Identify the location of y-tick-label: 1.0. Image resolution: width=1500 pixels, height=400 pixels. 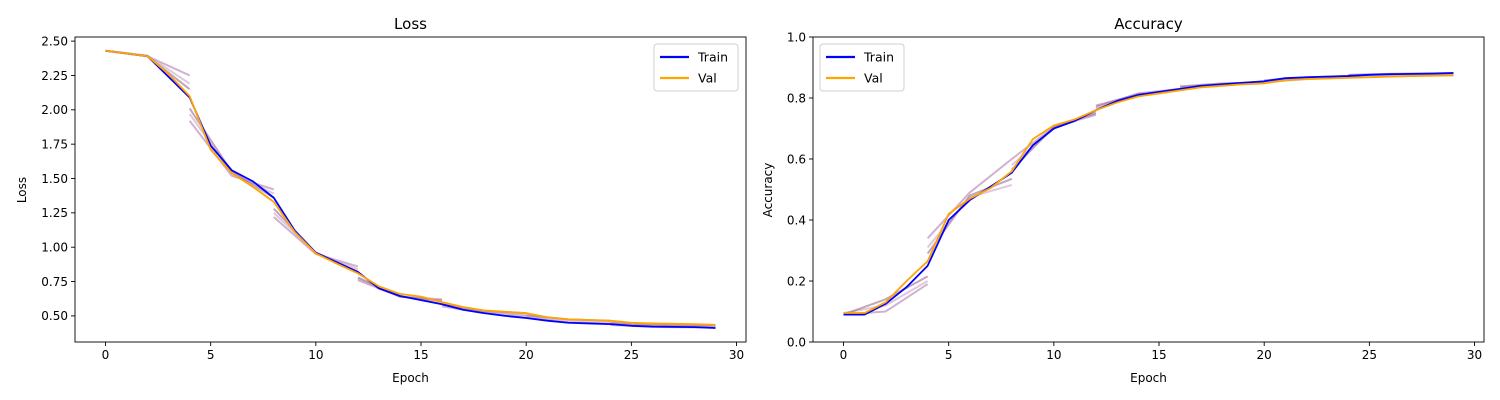
(796, 37).